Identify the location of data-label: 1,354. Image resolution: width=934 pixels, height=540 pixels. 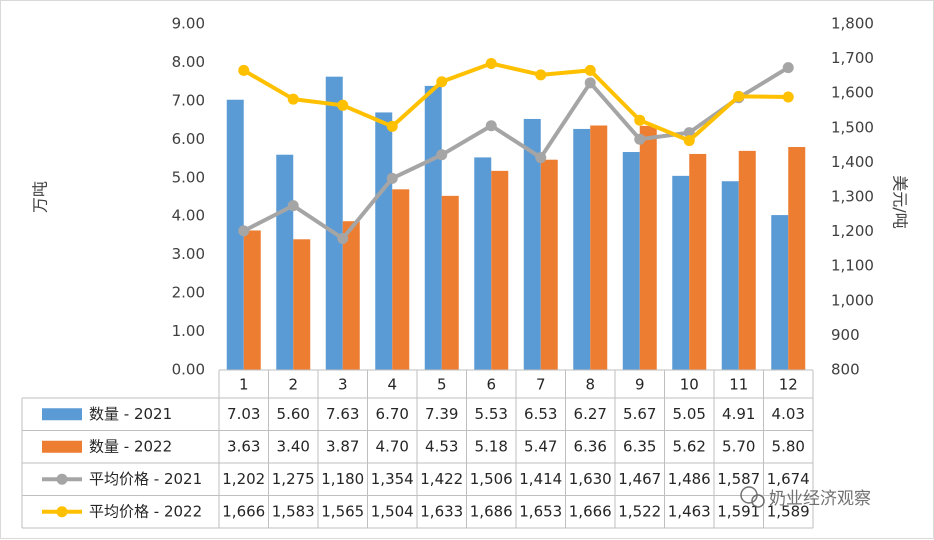
(392, 479).